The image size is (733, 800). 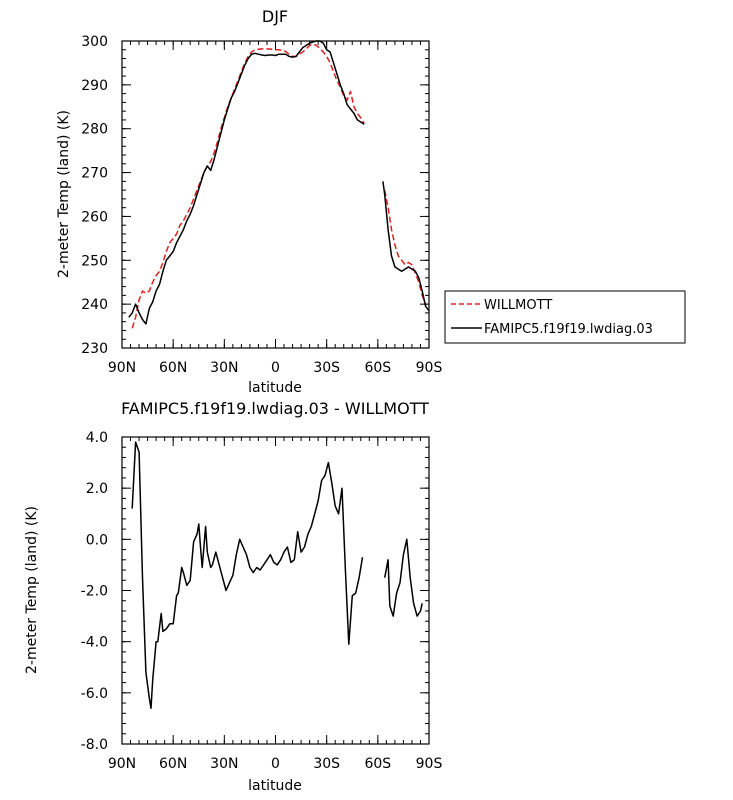 What do you see at coordinates (97, 540) in the screenshot?
I see `y-tick-label: 0.0` at bounding box center [97, 540].